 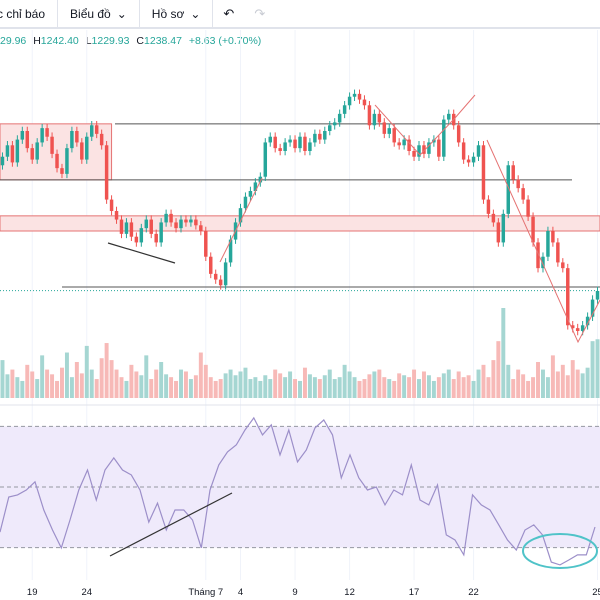 I want to click on undo-icon: ↶, so click(x=229, y=13).